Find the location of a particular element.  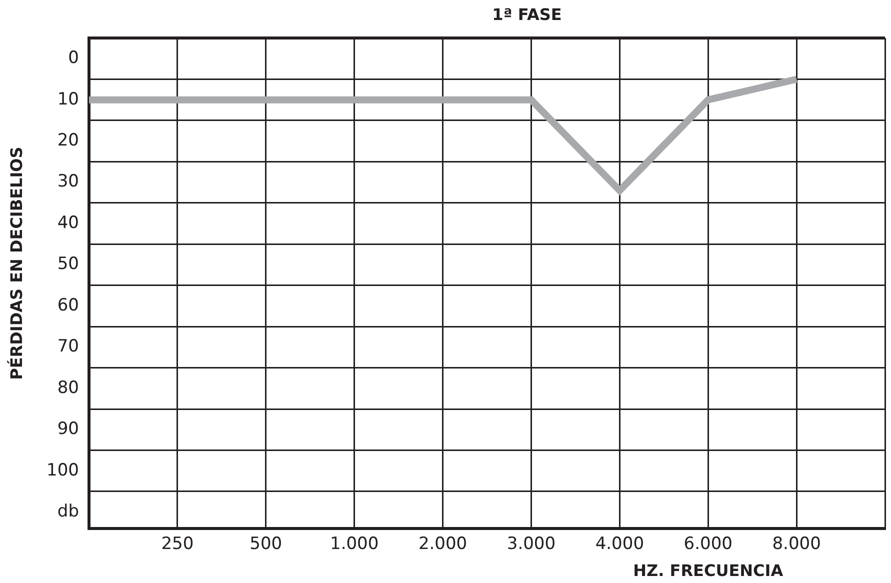

x-tick-label: 6.000 is located at coordinates (708, 544).